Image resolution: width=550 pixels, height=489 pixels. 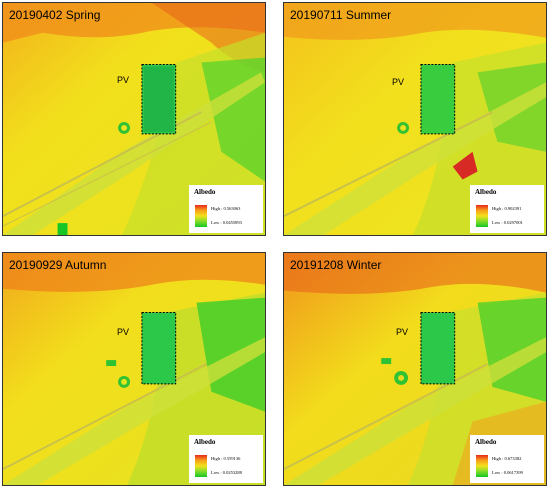 I want to click on legend-low-value: 0.0617399, so click(x=513, y=472).